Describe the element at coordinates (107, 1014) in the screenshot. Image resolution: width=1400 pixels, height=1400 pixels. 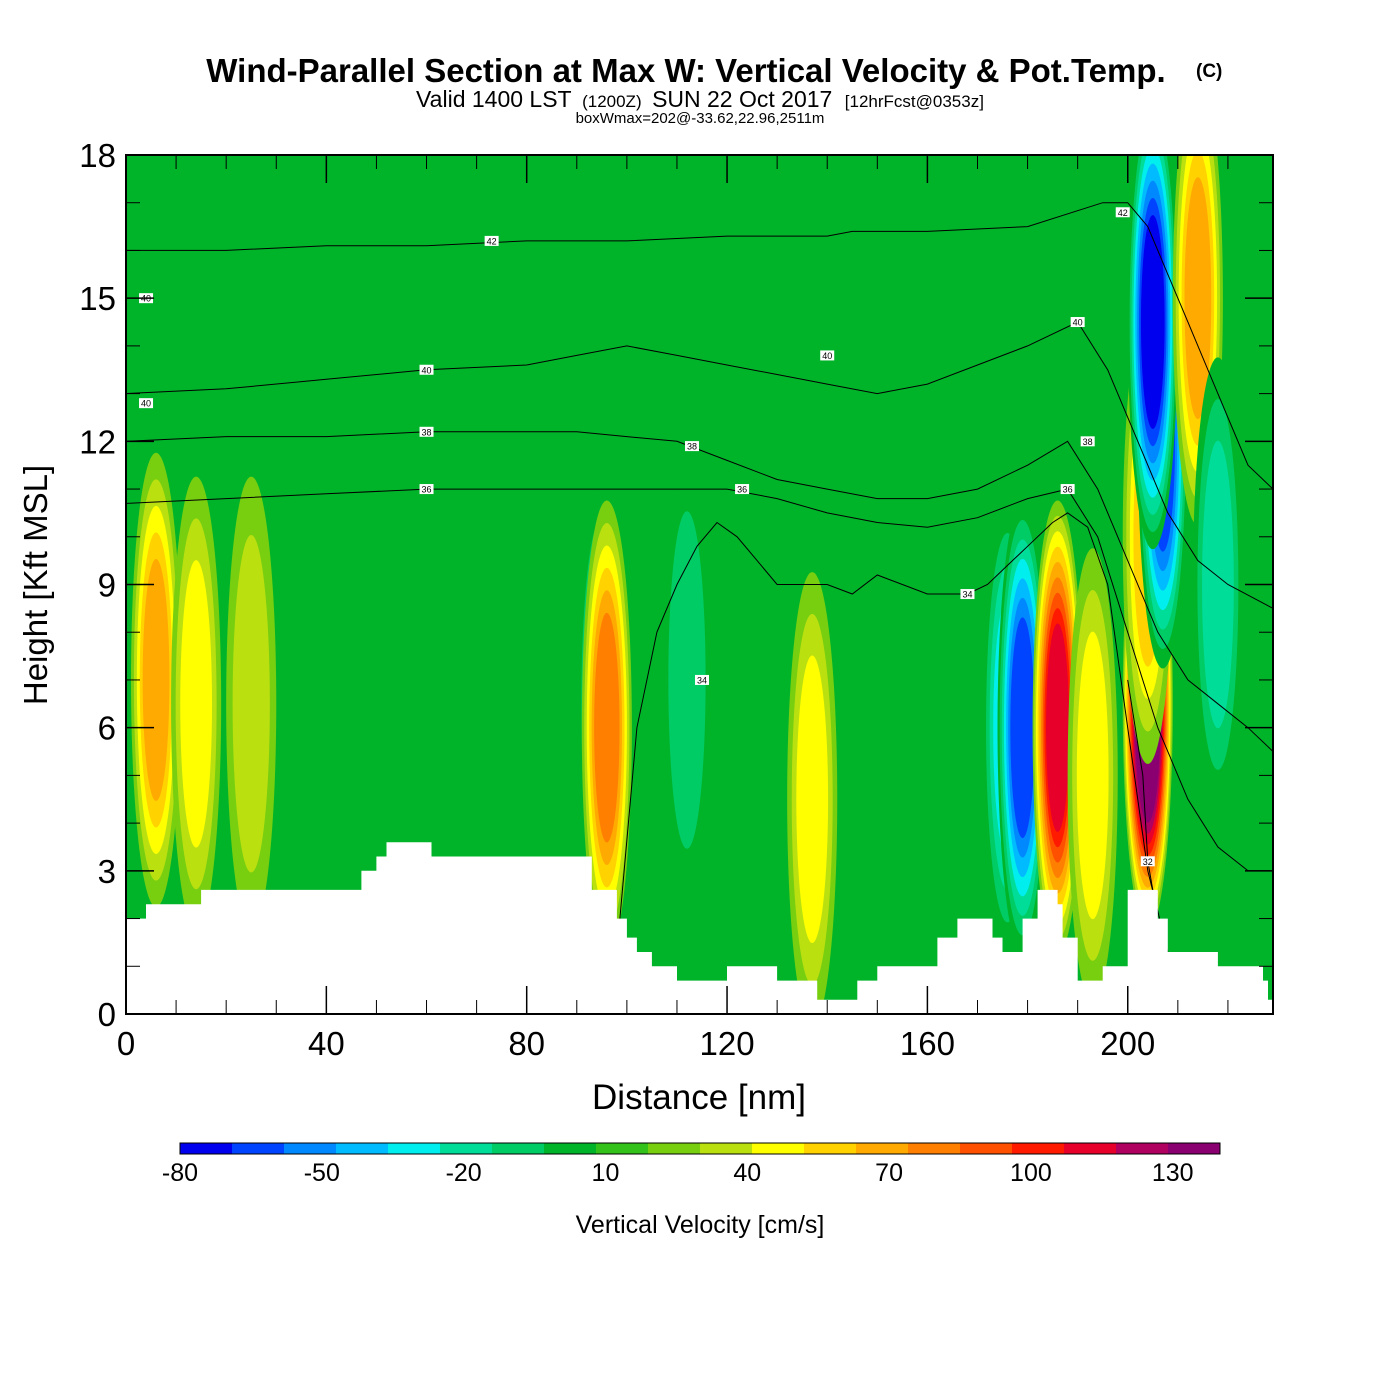
I see `y-tick-label: 0` at that location.